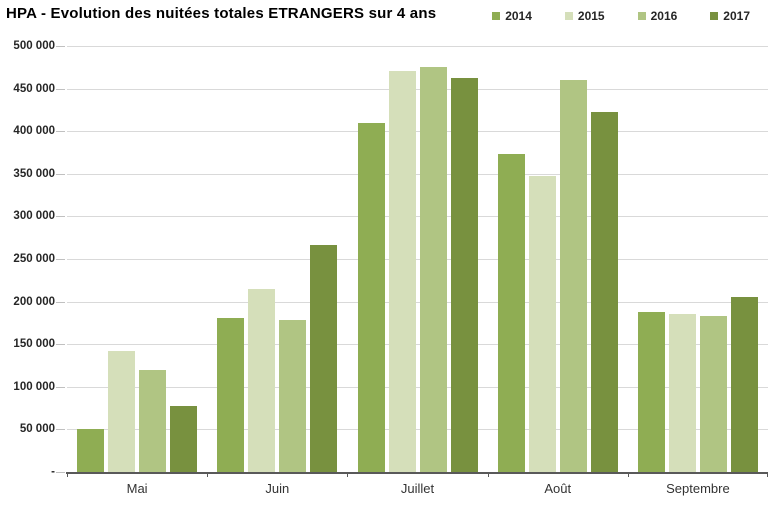 The height and width of the screenshot is (505, 770). I want to click on legend-item: 2017, so click(730, 16).